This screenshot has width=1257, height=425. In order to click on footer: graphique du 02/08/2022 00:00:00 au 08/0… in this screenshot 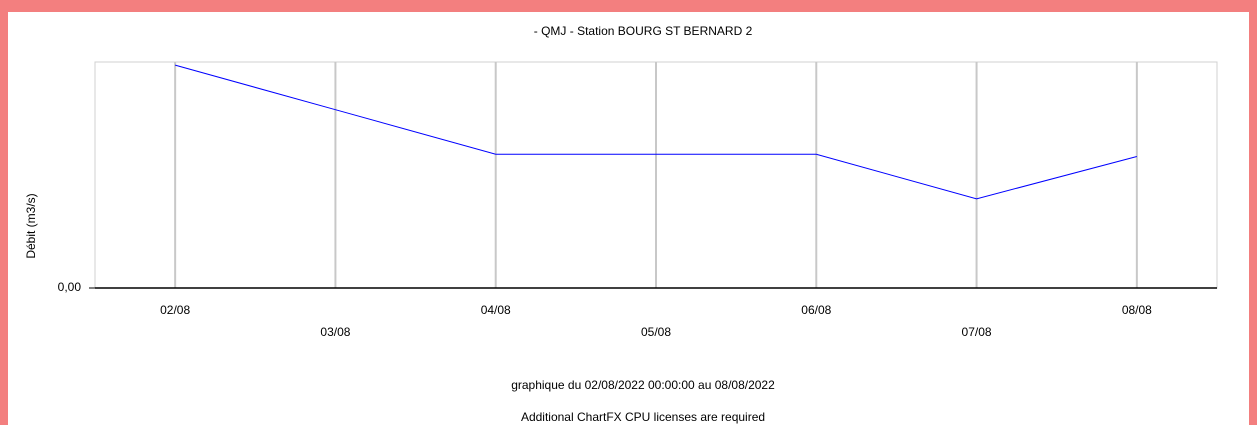, I will do `click(643, 385)`.